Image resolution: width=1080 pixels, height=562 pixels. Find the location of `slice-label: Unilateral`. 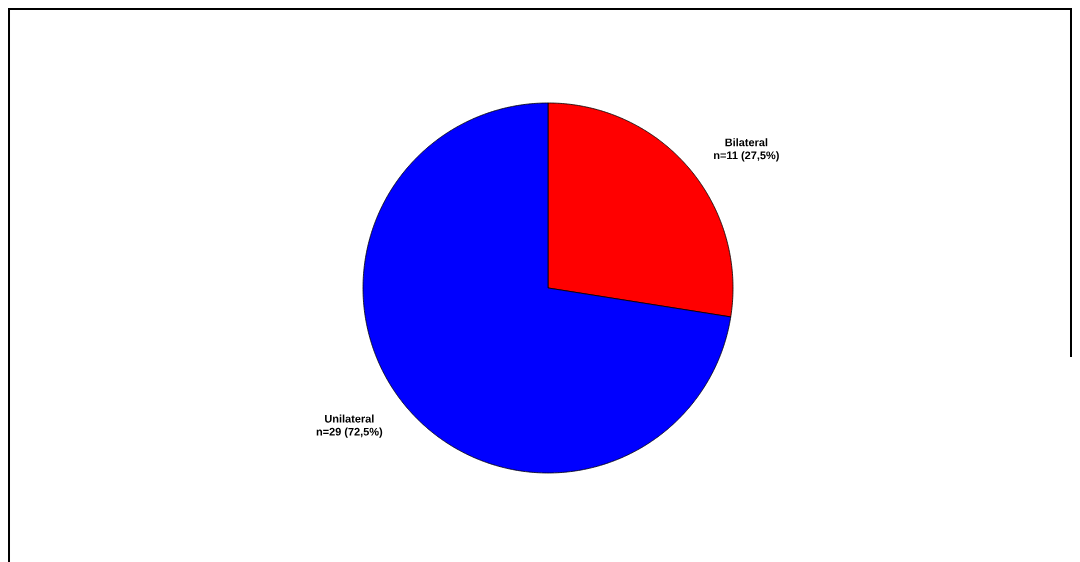

slice-label: Unilateral is located at coordinates (349, 418).